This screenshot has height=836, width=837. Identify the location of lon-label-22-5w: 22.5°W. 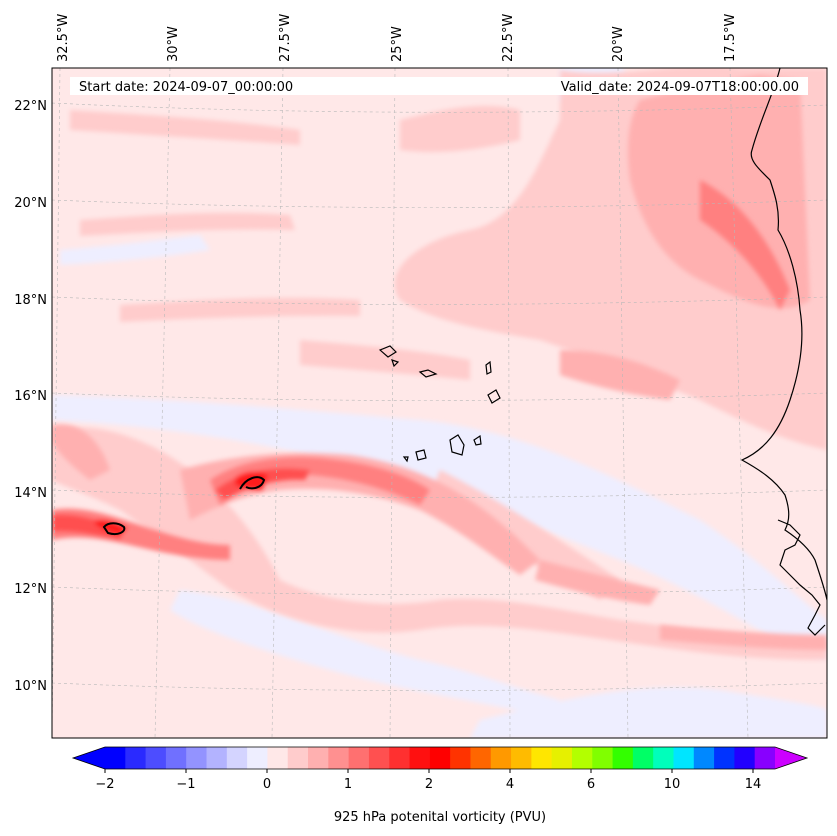
(508, 38).